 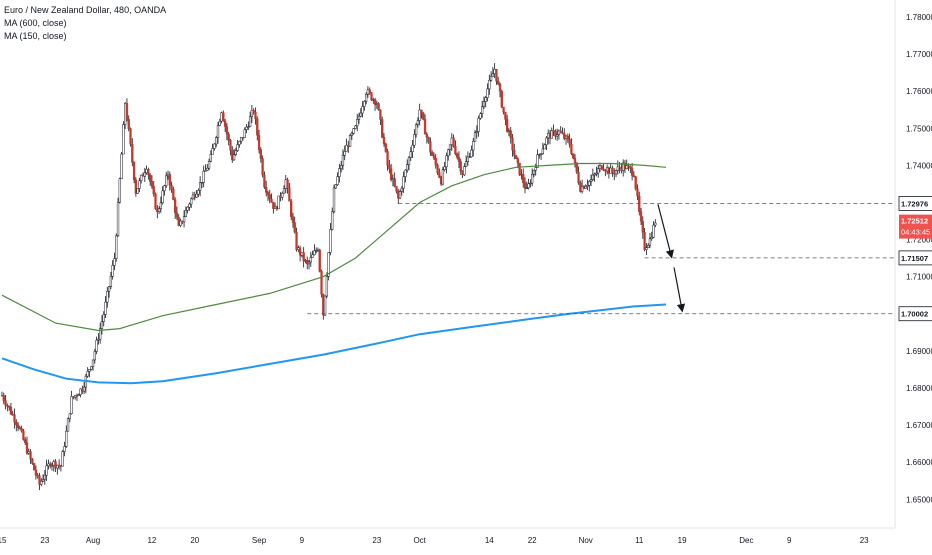 I want to click on current-price-label: 1.72512, so click(x=914, y=221).